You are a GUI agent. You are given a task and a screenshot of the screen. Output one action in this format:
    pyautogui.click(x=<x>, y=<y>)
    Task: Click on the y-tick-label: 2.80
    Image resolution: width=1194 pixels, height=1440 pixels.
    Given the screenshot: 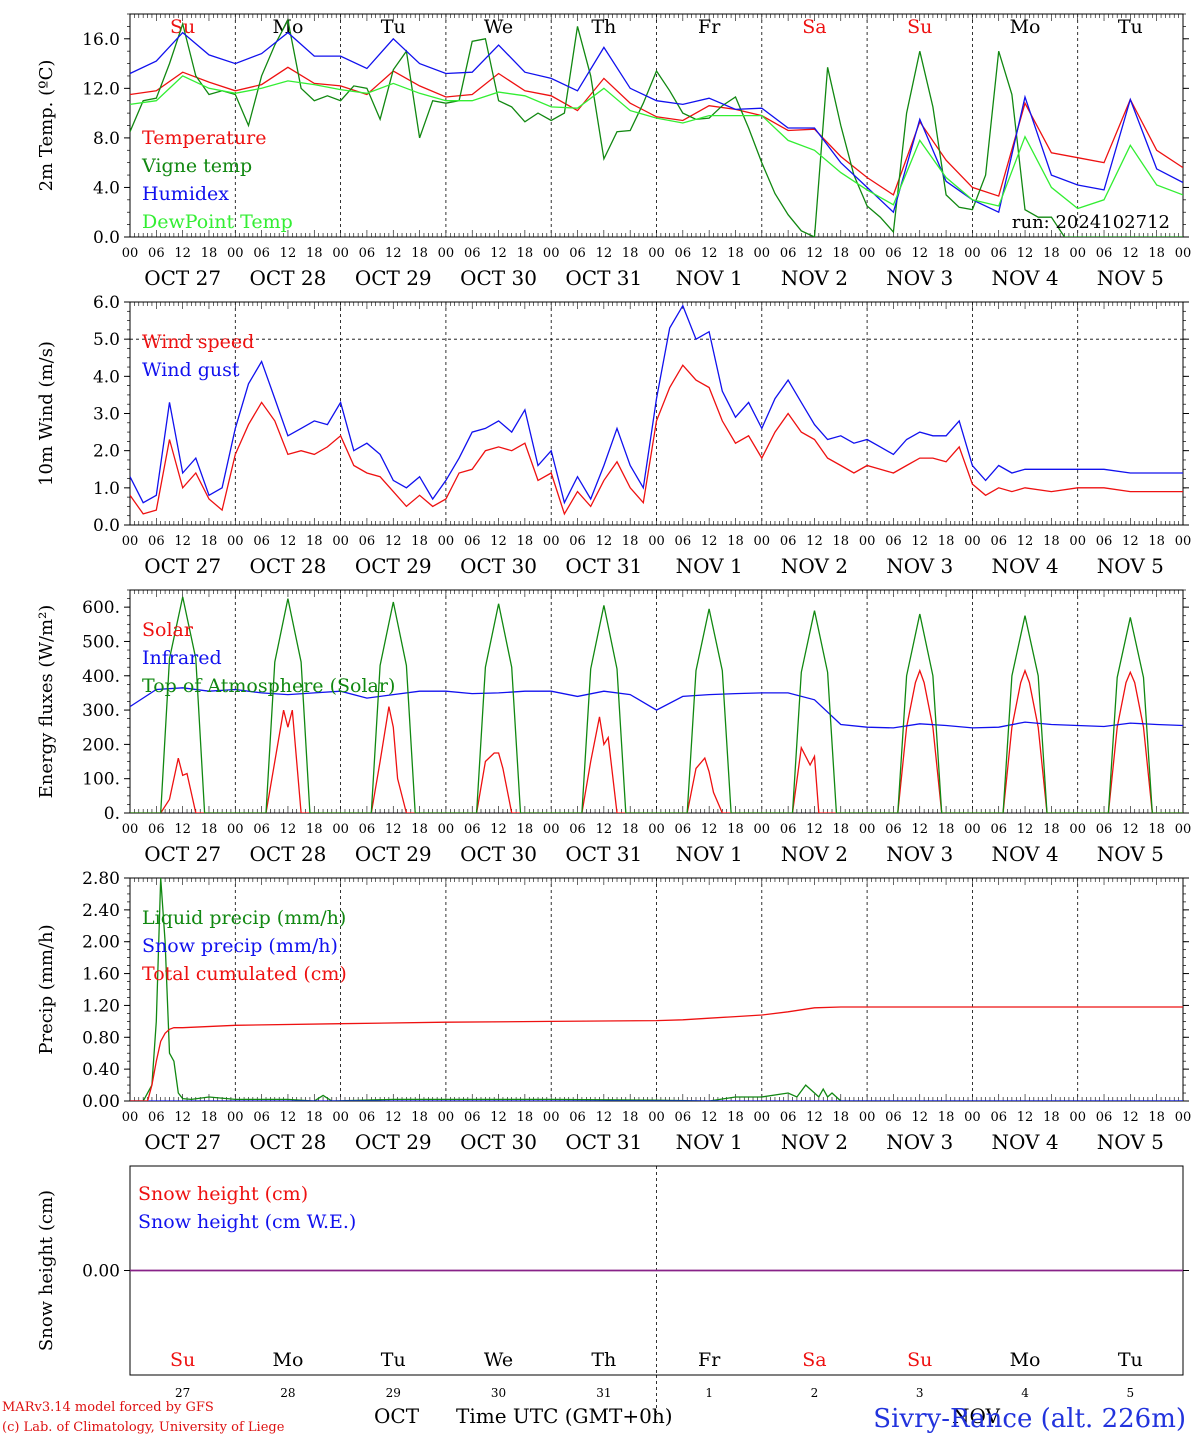 What is the action you would take?
    pyautogui.click(x=101, y=879)
    